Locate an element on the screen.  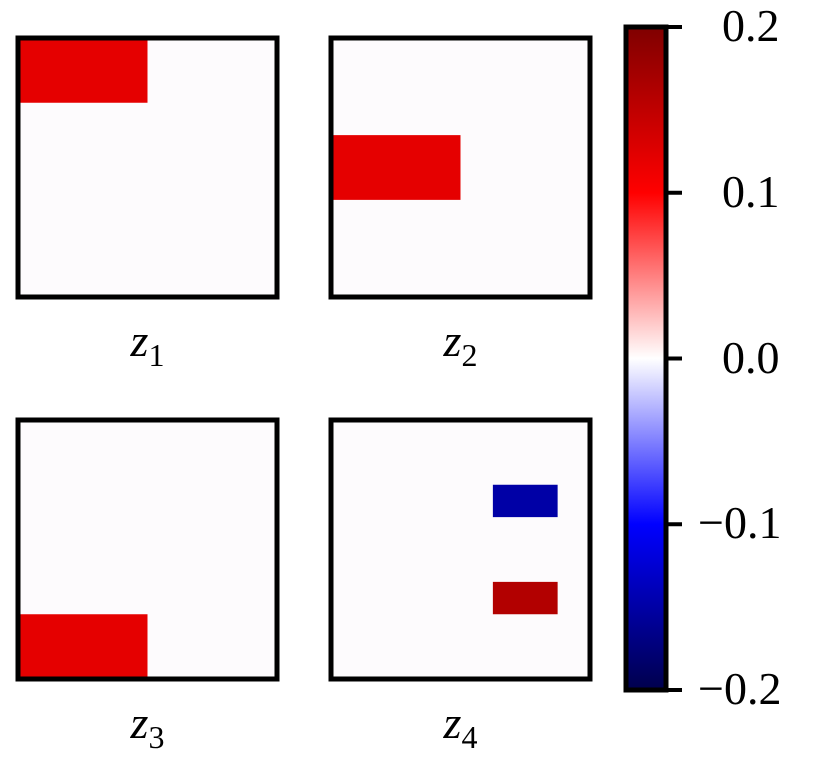
panel-label-2: z2 is located at coordinates (461, 348).